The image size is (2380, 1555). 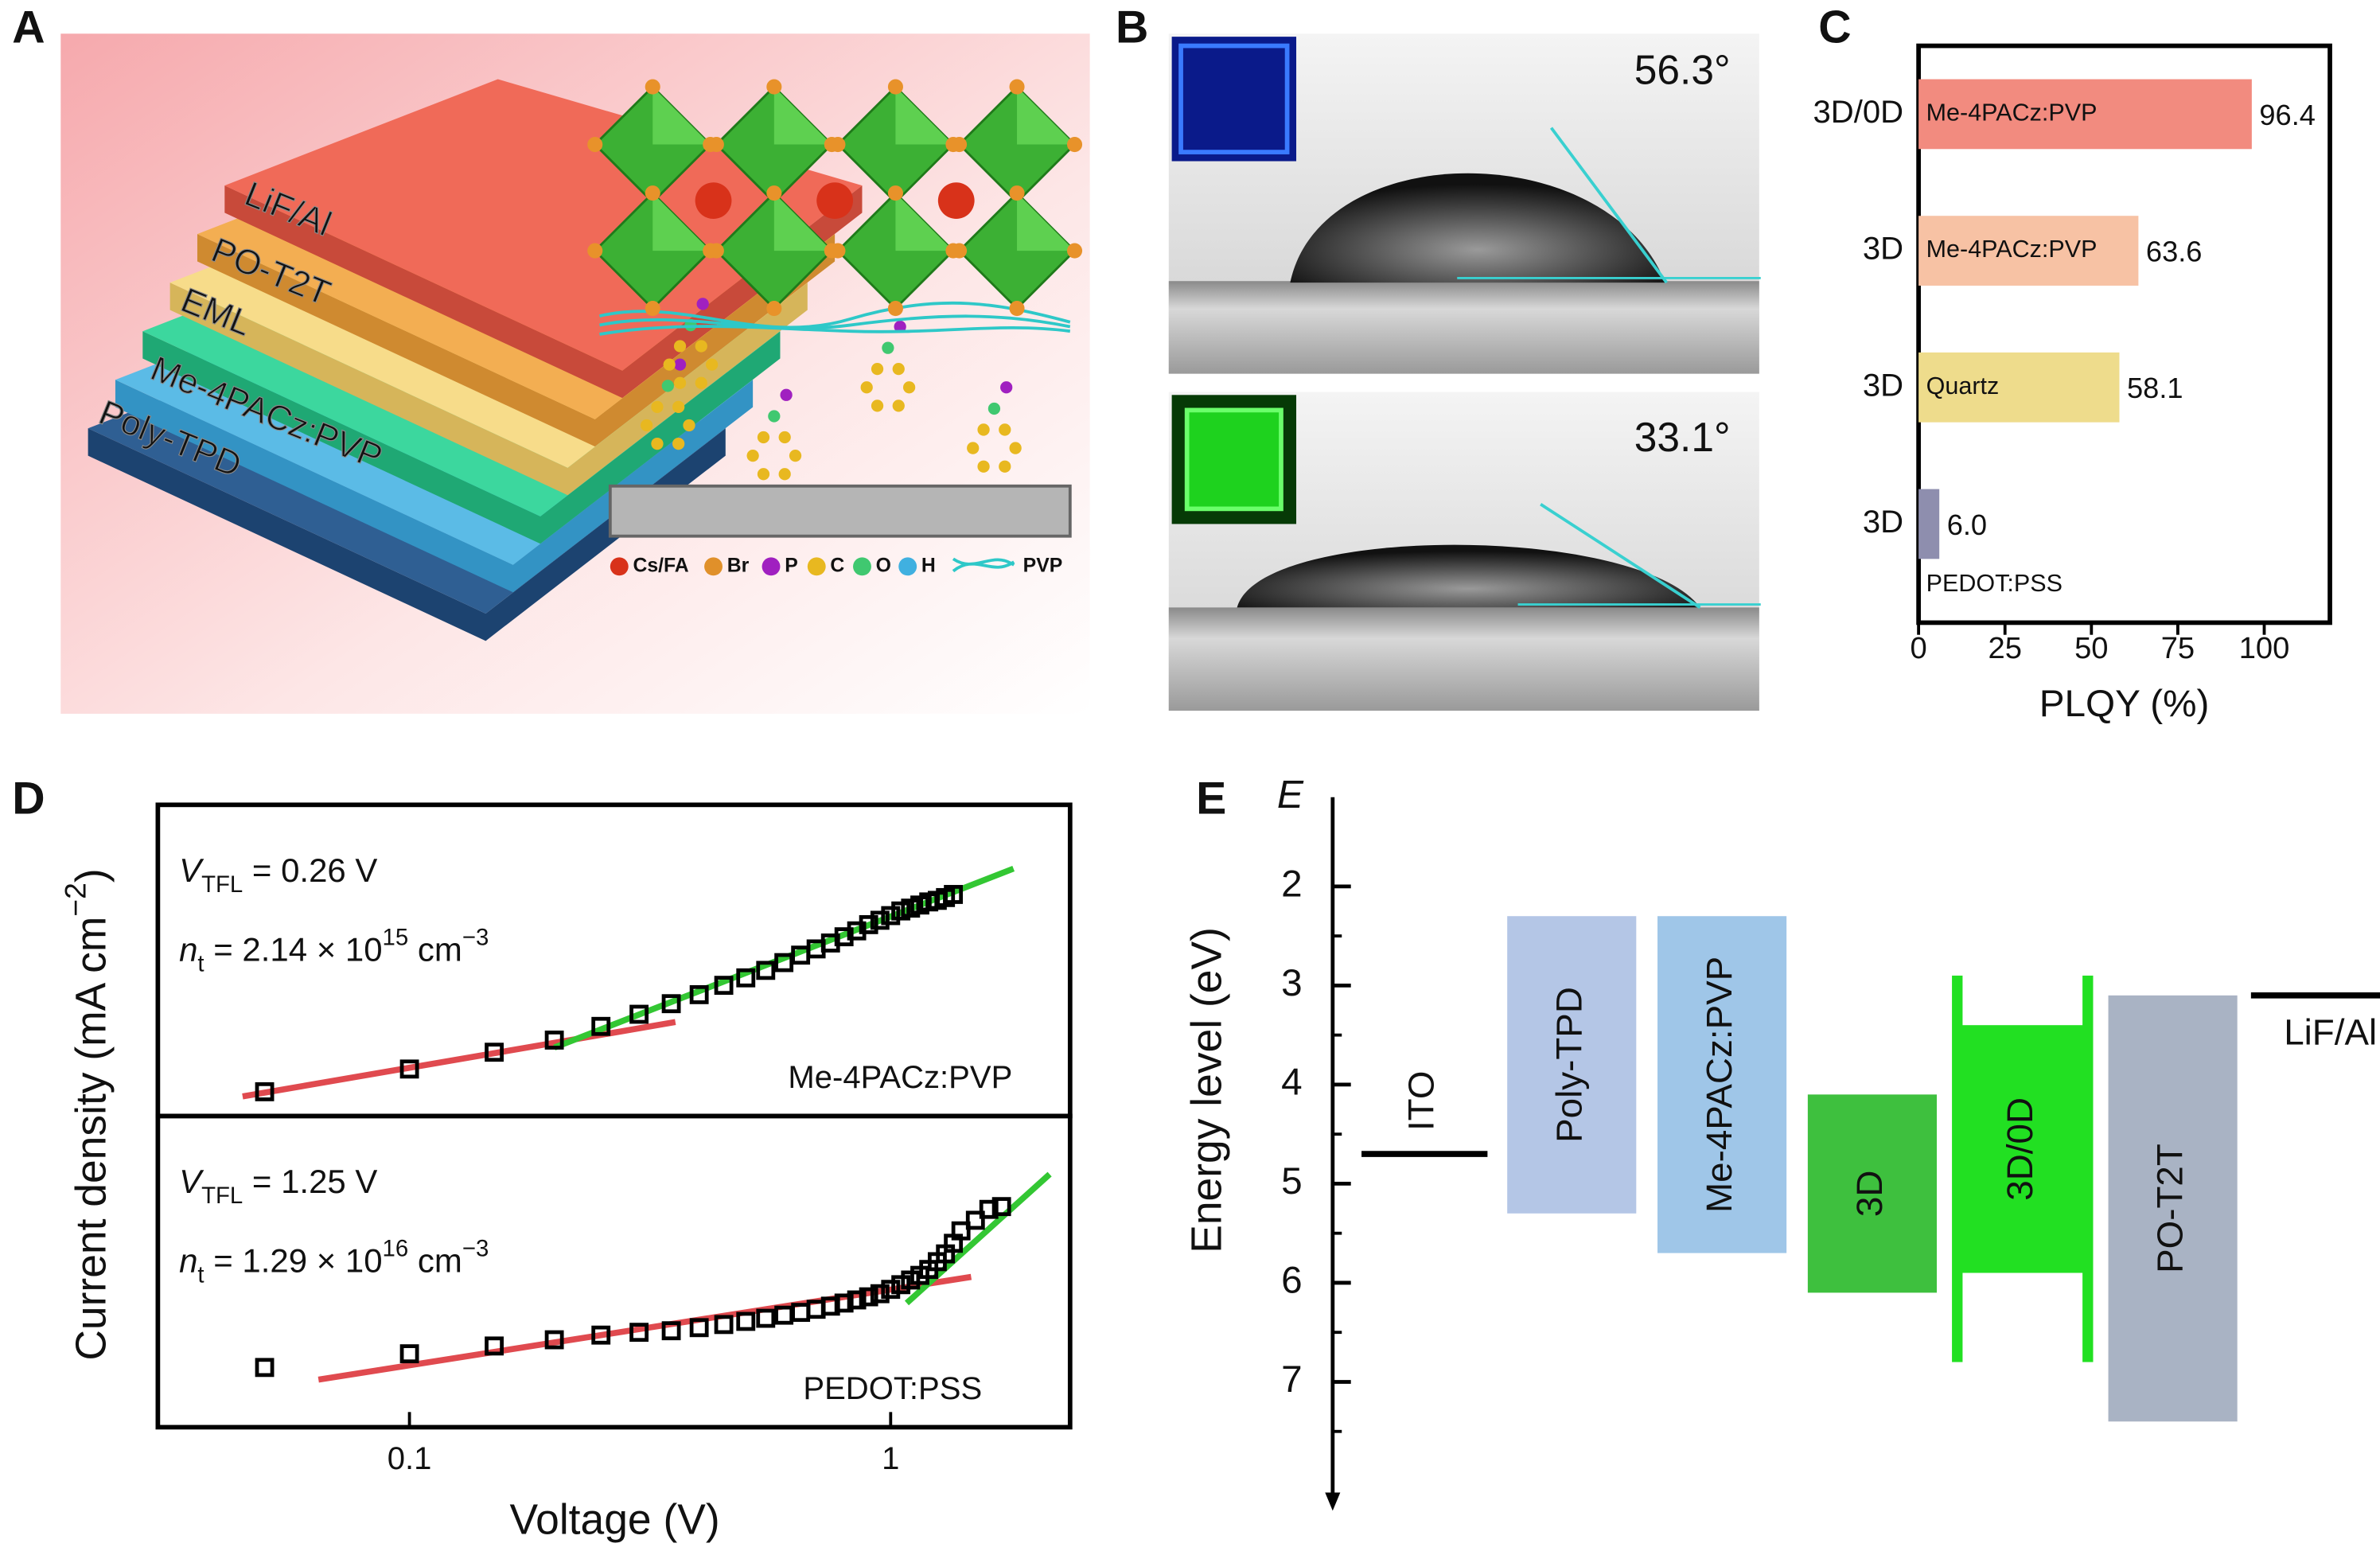 What do you see at coordinates (1211, 799) in the screenshot?
I see `panel-label: E` at bounding box center [1211, 799].